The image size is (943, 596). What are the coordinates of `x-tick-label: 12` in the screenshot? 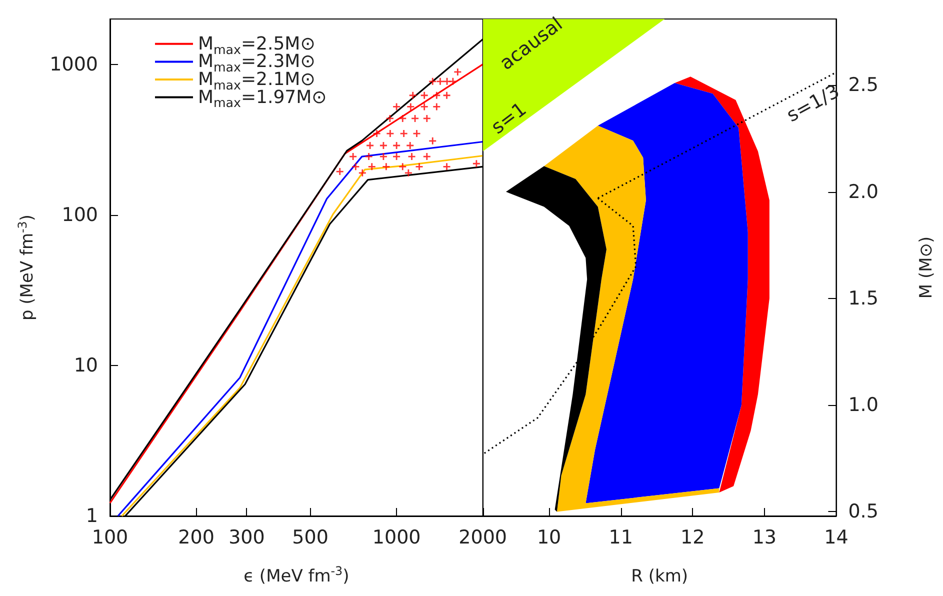 It's located at (692, 537).